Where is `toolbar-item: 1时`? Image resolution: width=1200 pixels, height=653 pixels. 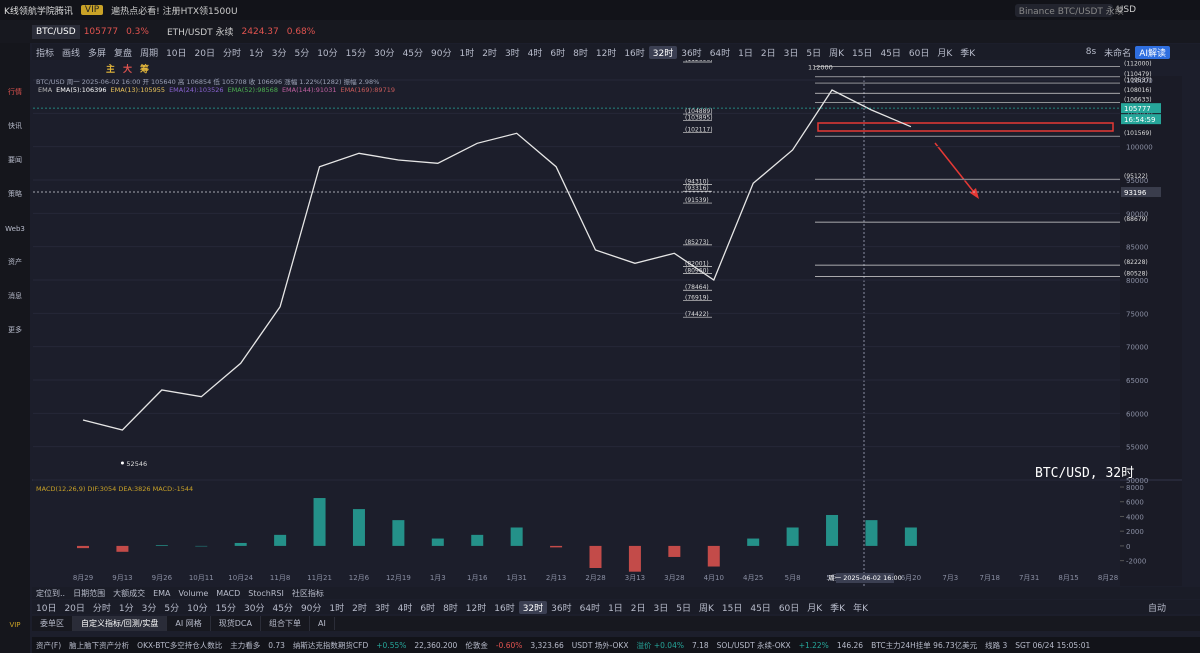
toolbar-item: 1时 is located at coordinates (467, 53).